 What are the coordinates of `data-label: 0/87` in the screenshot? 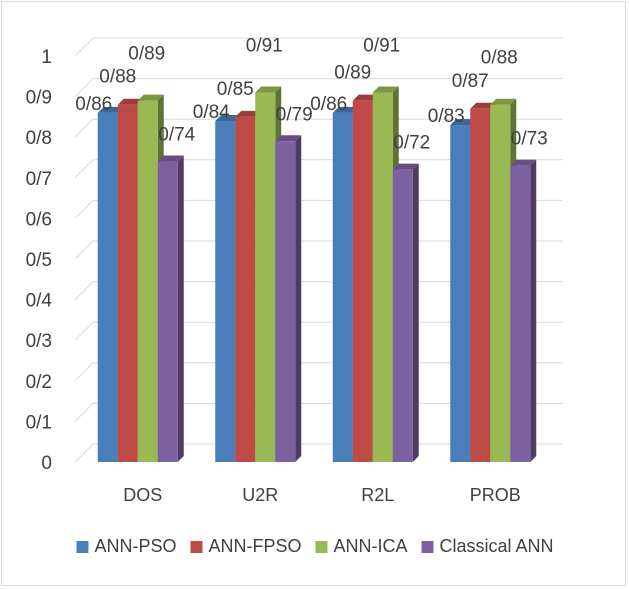 It's located at (470, 81).